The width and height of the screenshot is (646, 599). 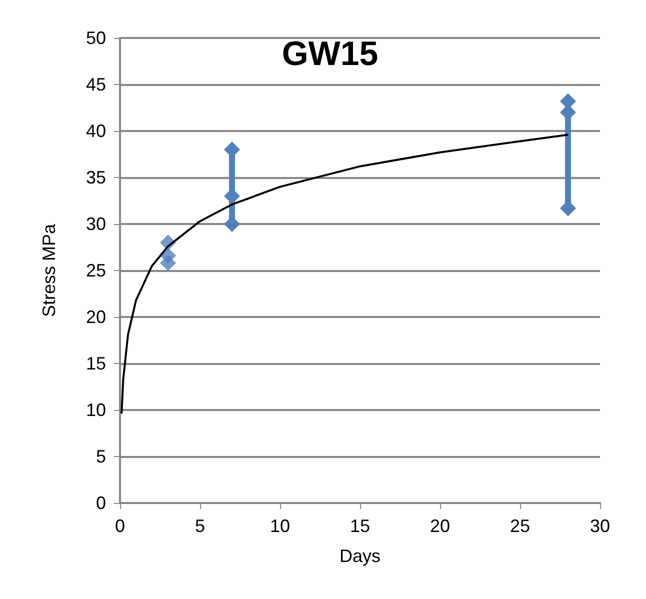 I want to click on chart-title: GW15, so click(x=330, y=54).